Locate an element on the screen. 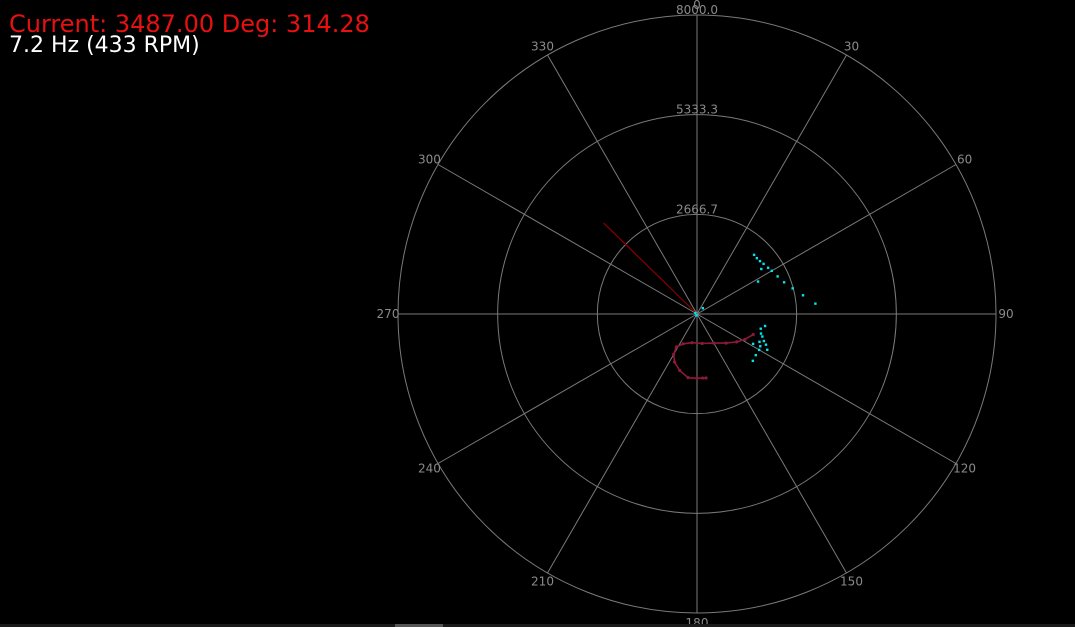  angle-label: 330 is located at coordinates (542, 46).